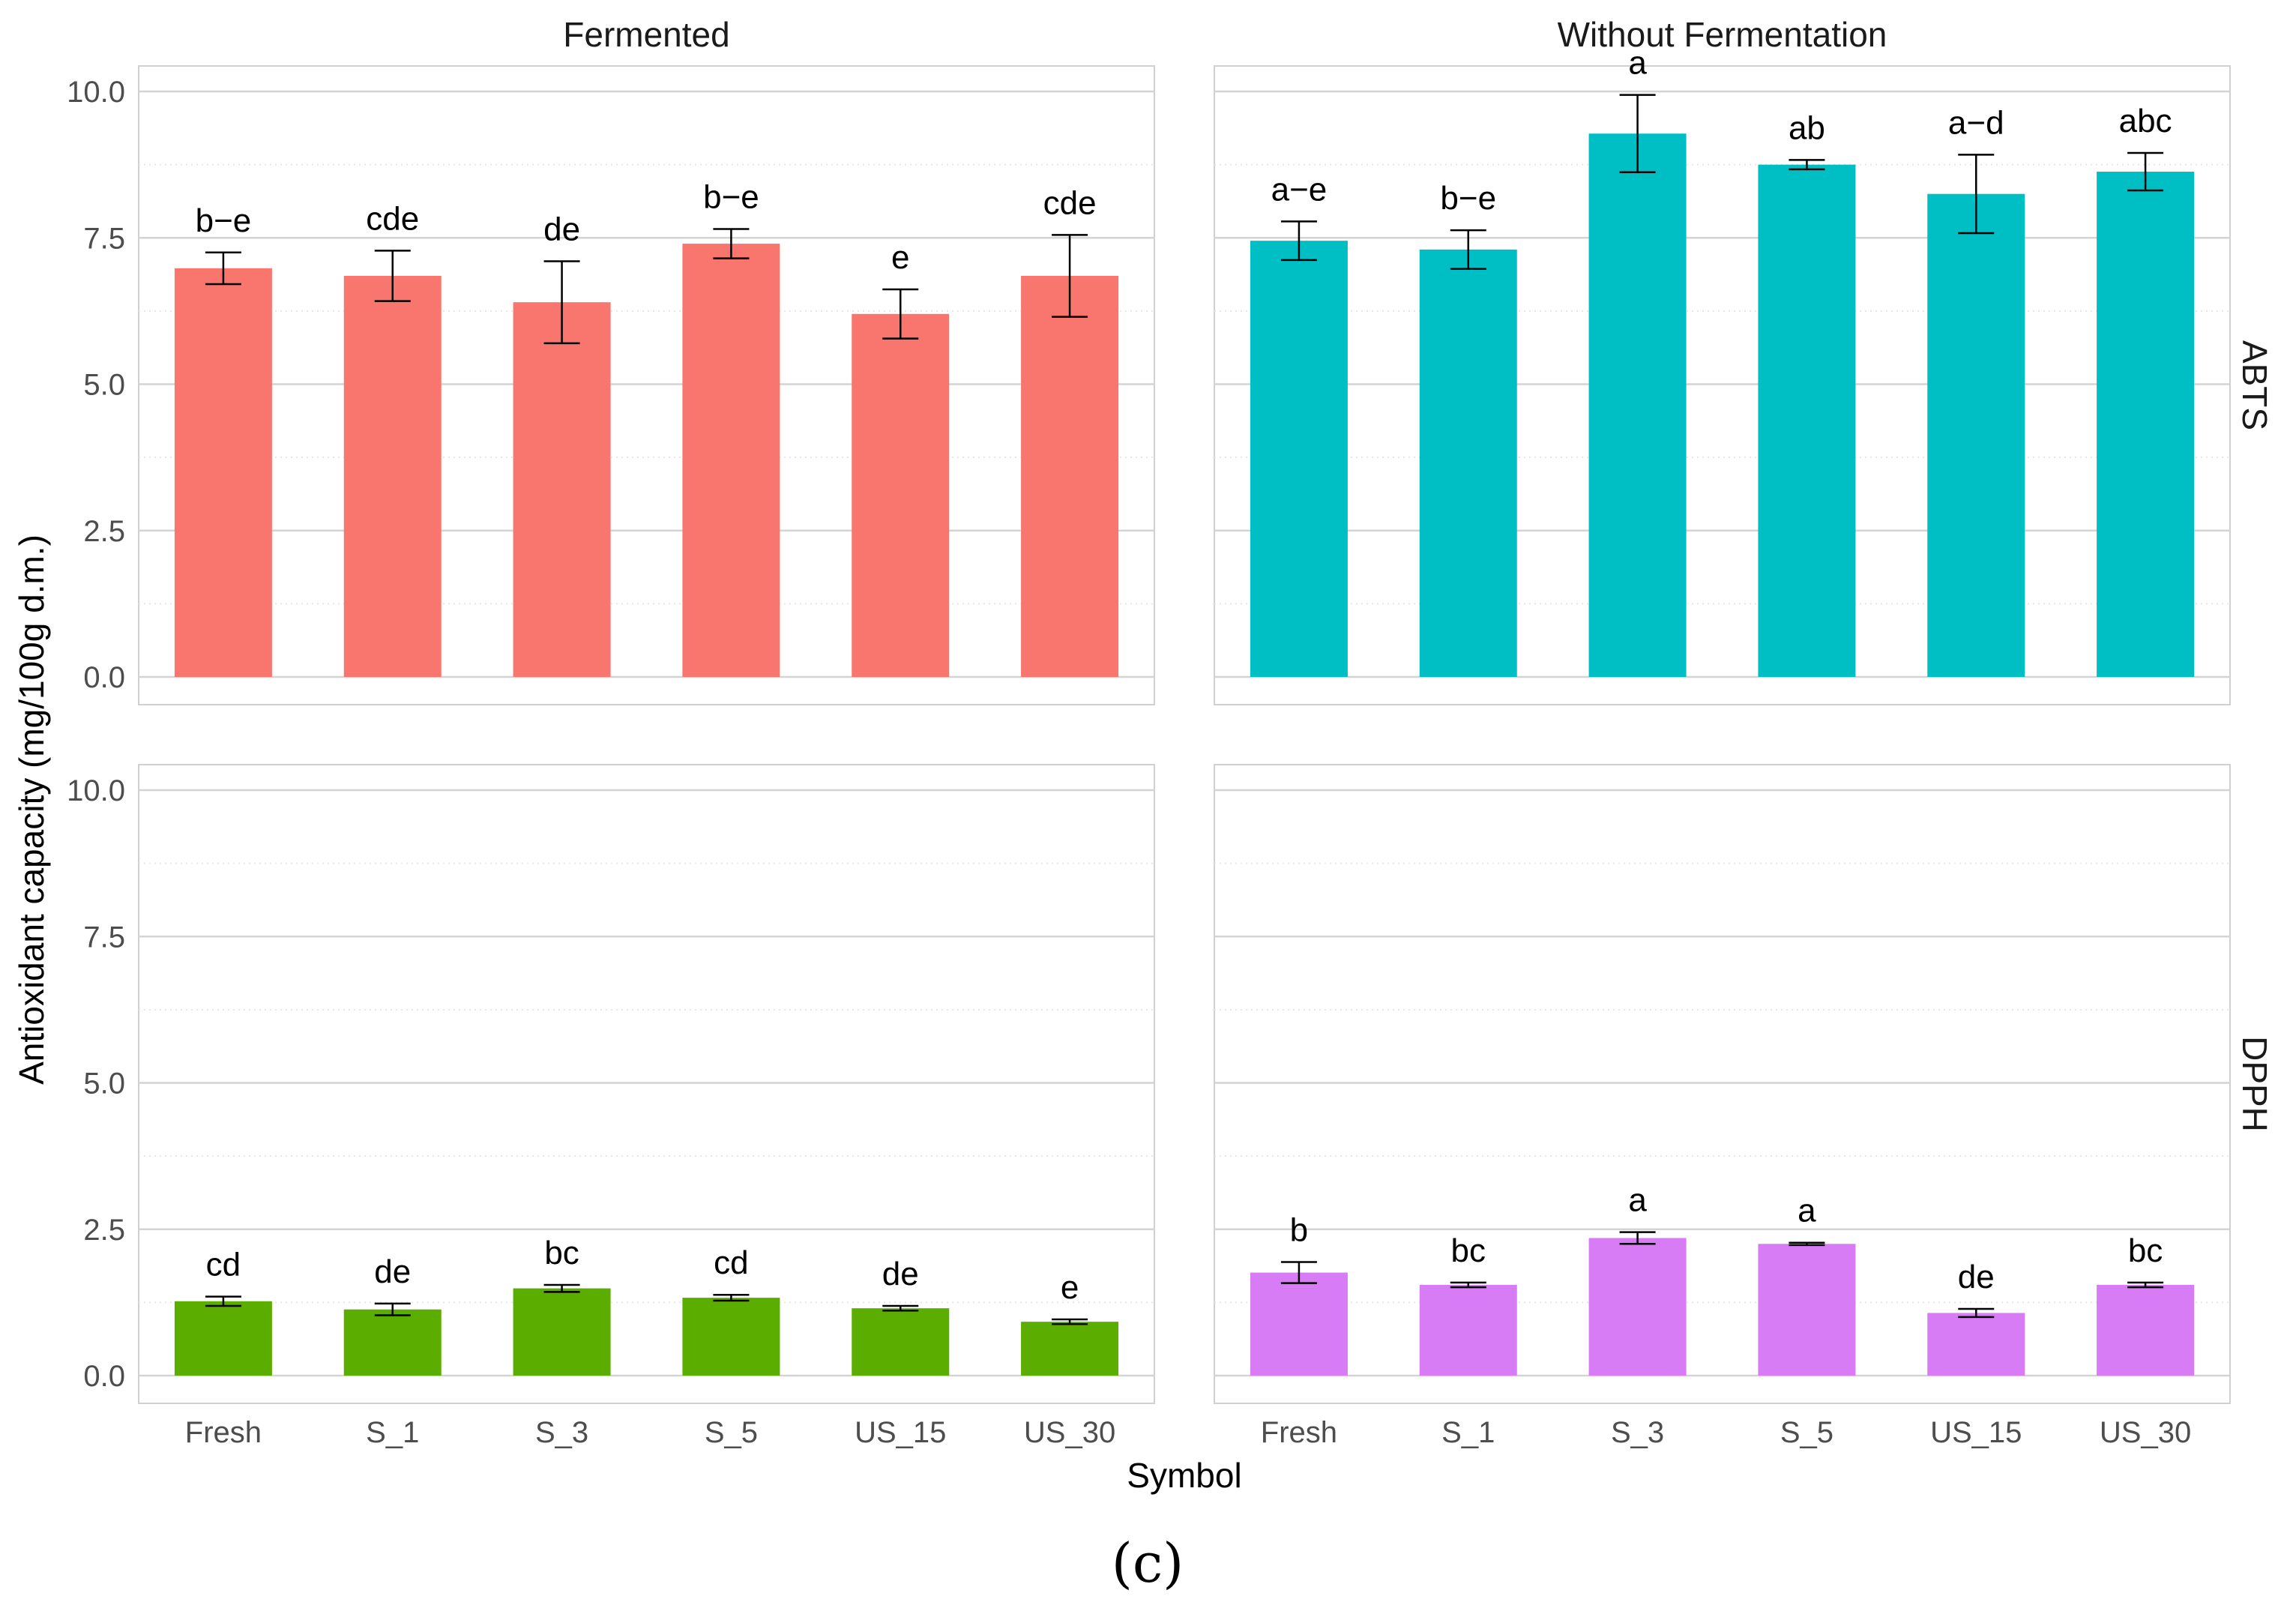  I want to click on row-strip-label: ABTS, so click(2254, 385).